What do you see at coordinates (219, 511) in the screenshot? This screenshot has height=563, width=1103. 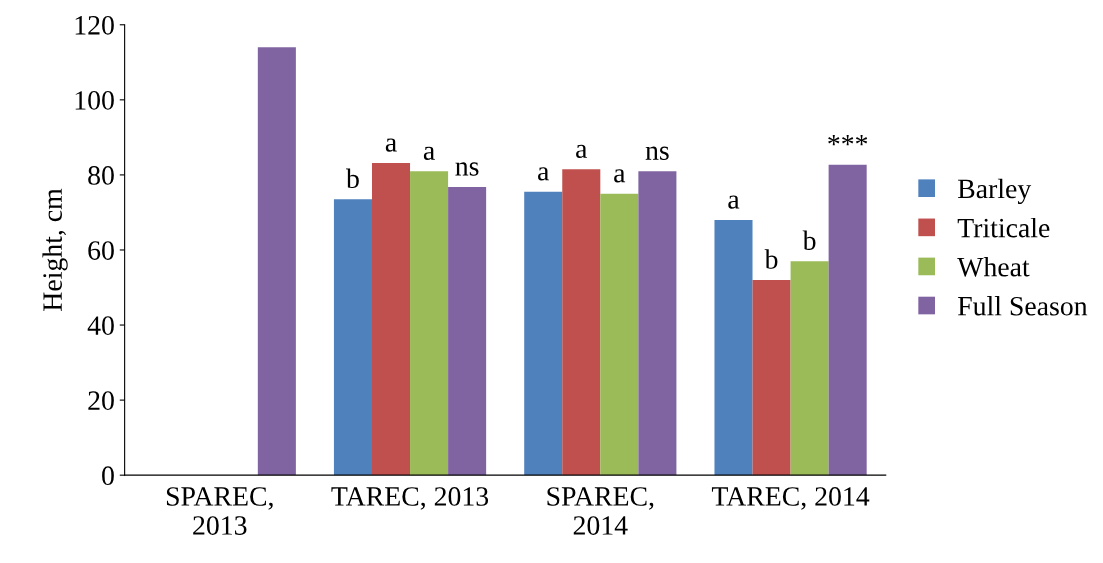 I see `x-tick-label: SPAREC, 2013` at bounding box center [219, 511].